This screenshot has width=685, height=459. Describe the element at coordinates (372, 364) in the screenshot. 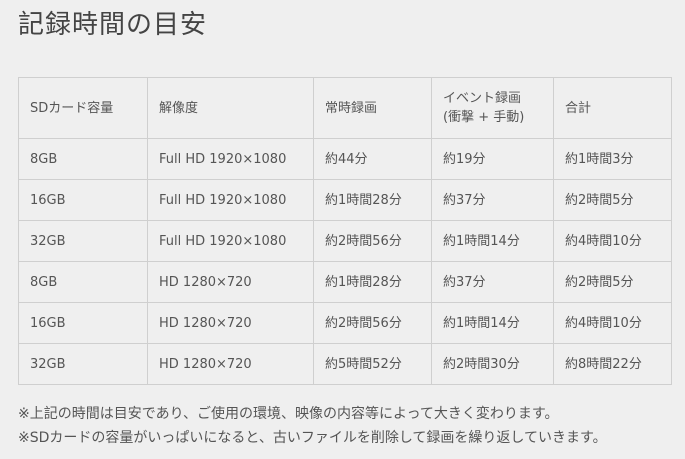

I see `table-cell: 約5時間52分` at that location.